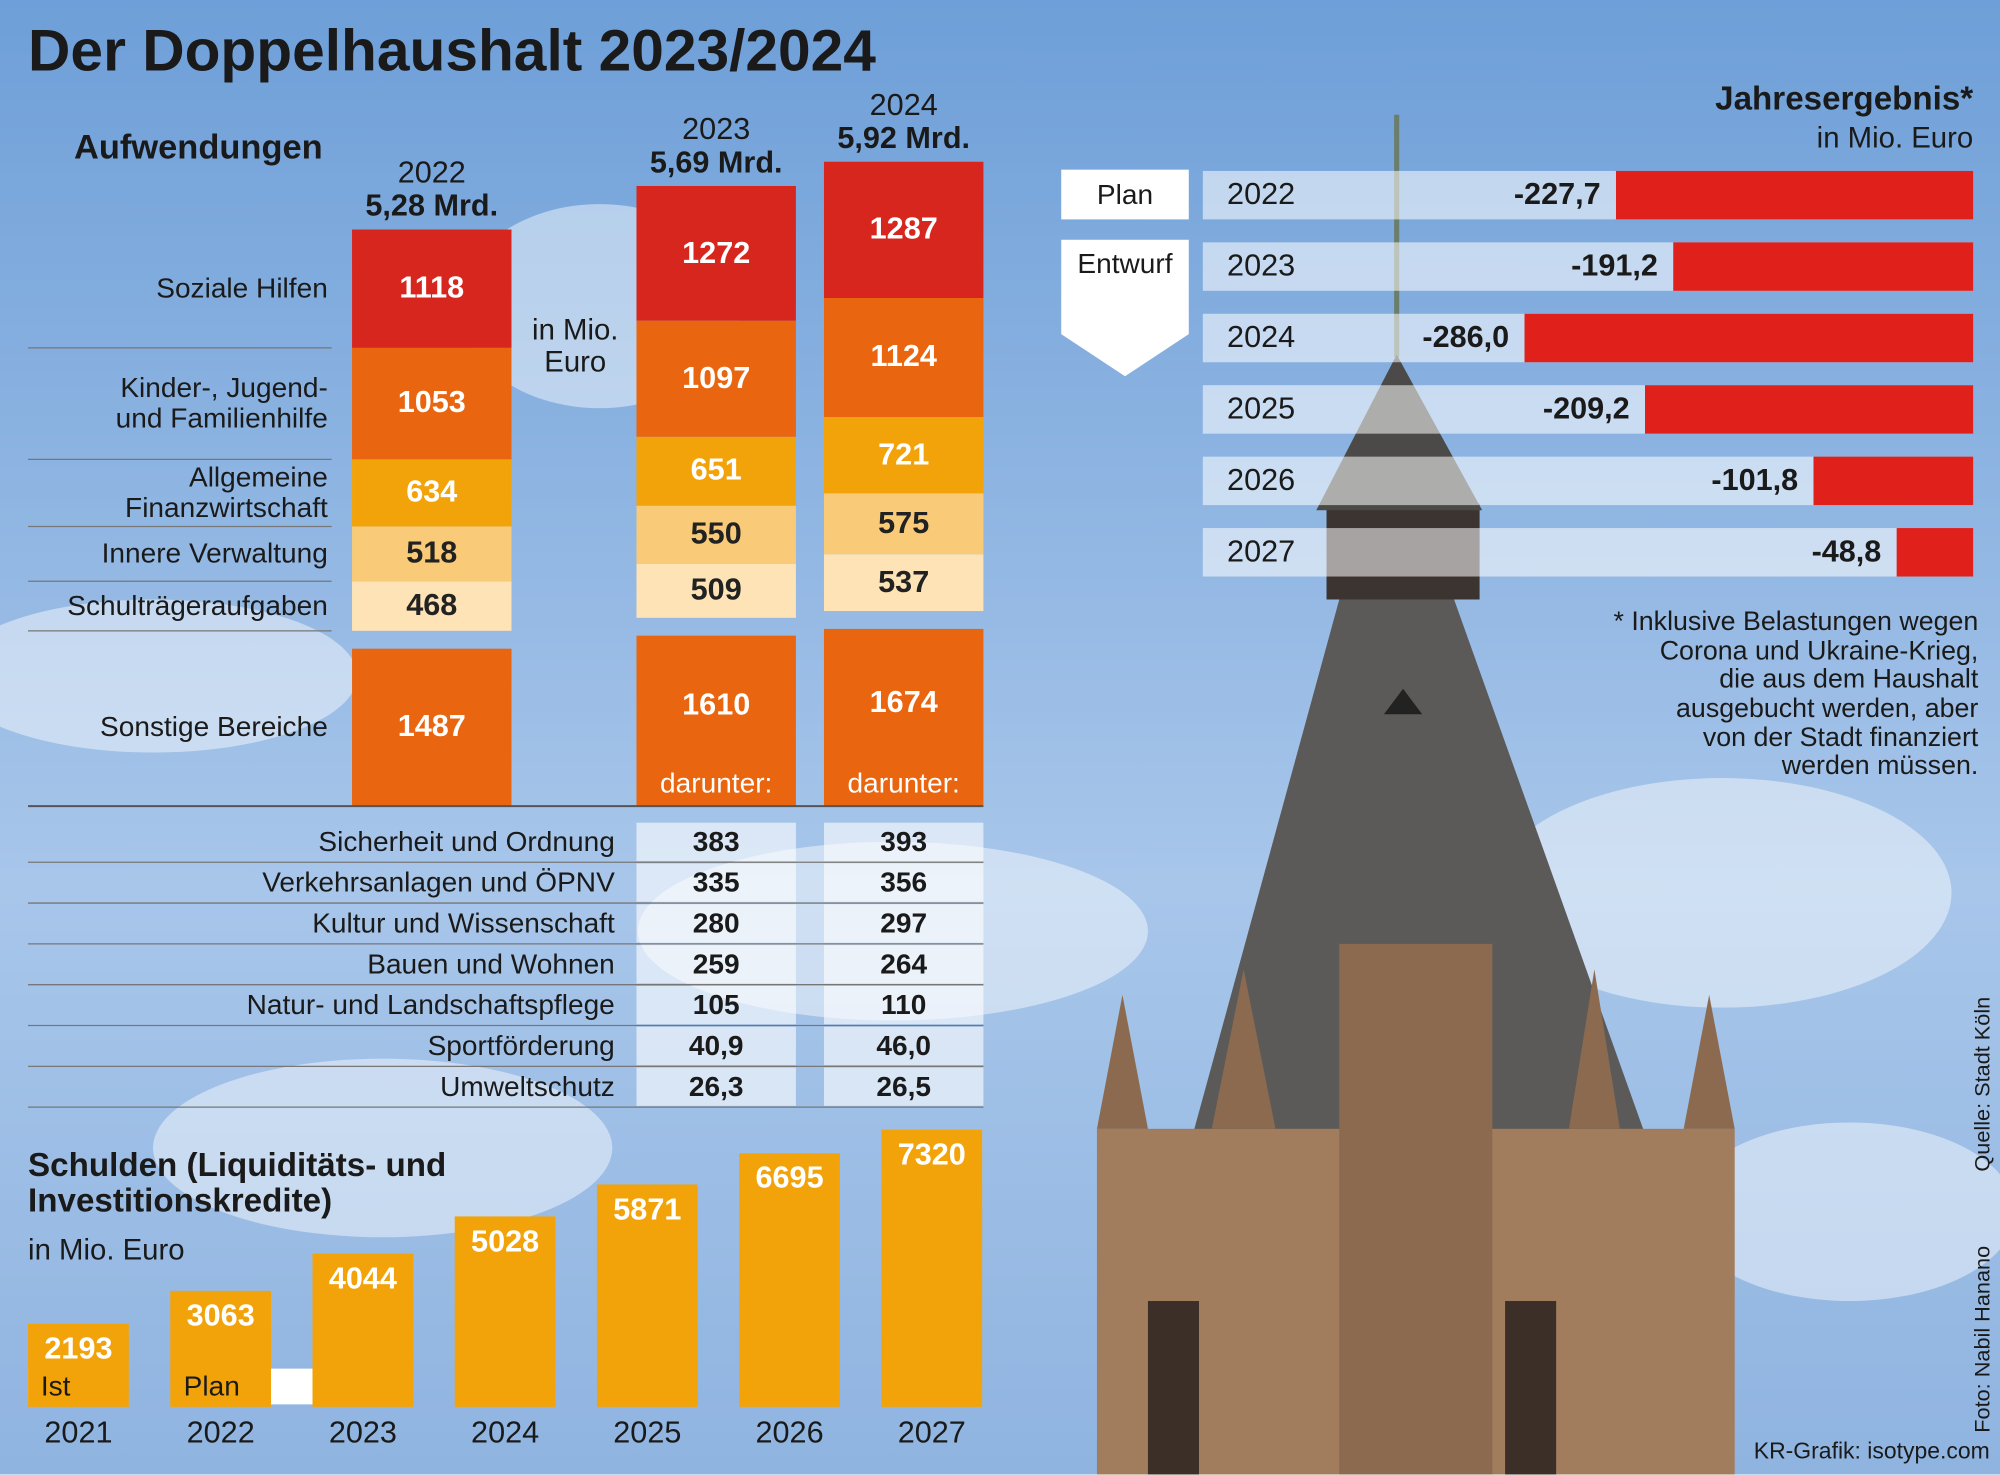 The width and height of the screenshot is (2000, 1475). I want to click on value-label: 1610, so click(716, 705).